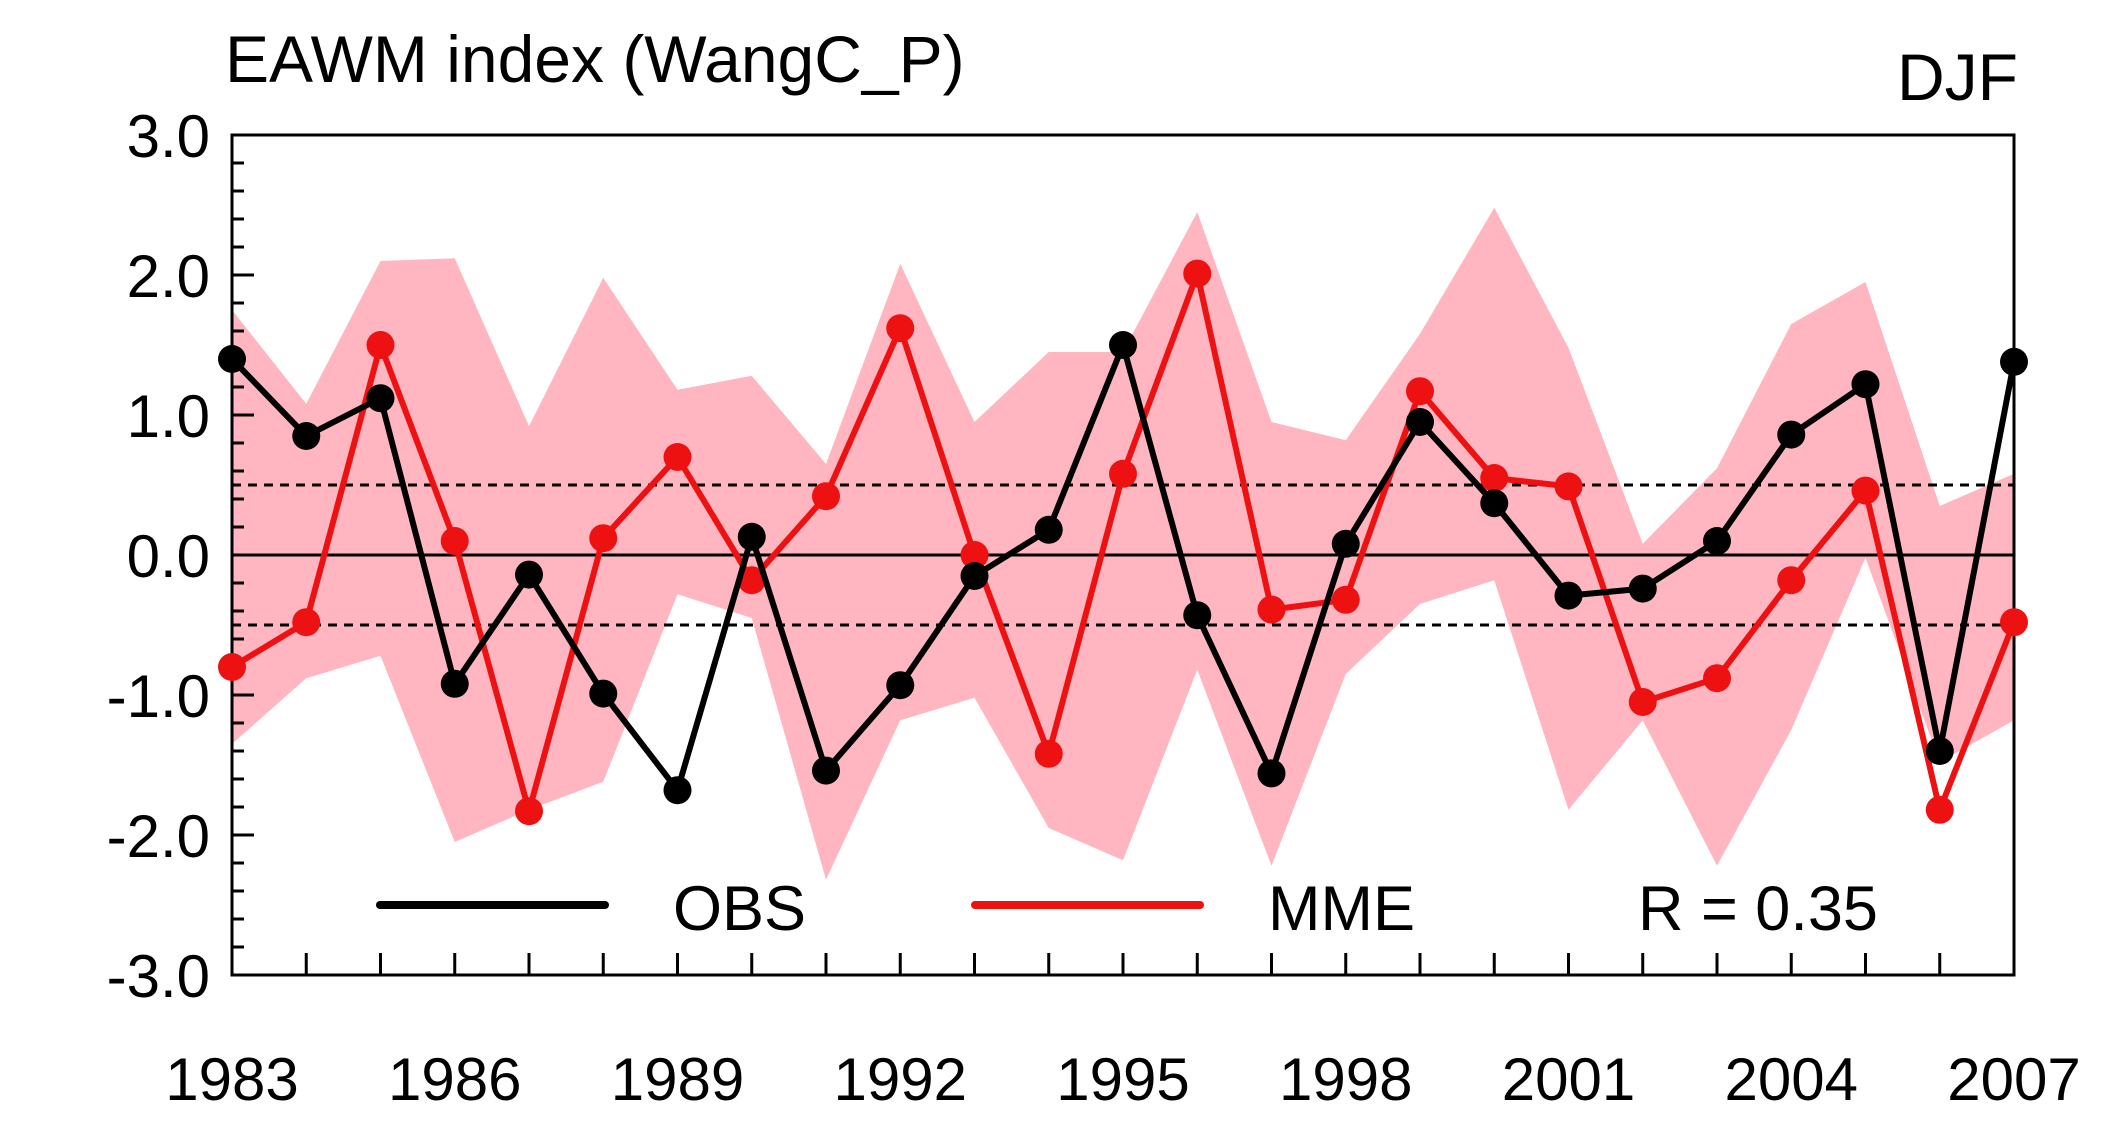 Image resolution: width=2104 pixels, height=1146 pixels. Describe the element at coordinates (168, 556) in the screenshot. I see `y-tick-label: 0.0` at that location.